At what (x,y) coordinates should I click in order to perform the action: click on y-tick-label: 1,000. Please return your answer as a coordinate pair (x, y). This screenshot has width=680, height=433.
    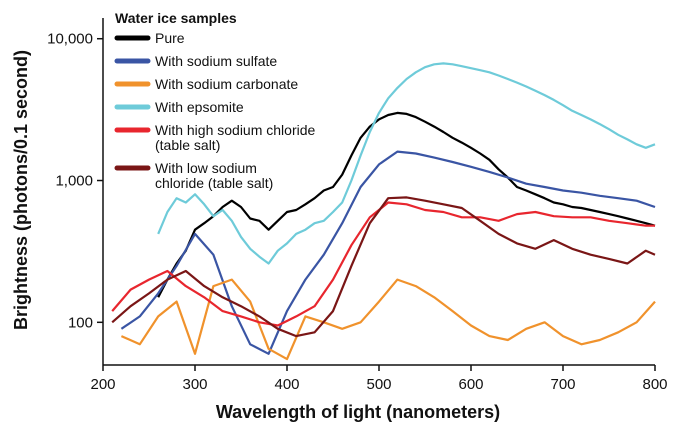
    Looking at the image, I should click on (74, 181).